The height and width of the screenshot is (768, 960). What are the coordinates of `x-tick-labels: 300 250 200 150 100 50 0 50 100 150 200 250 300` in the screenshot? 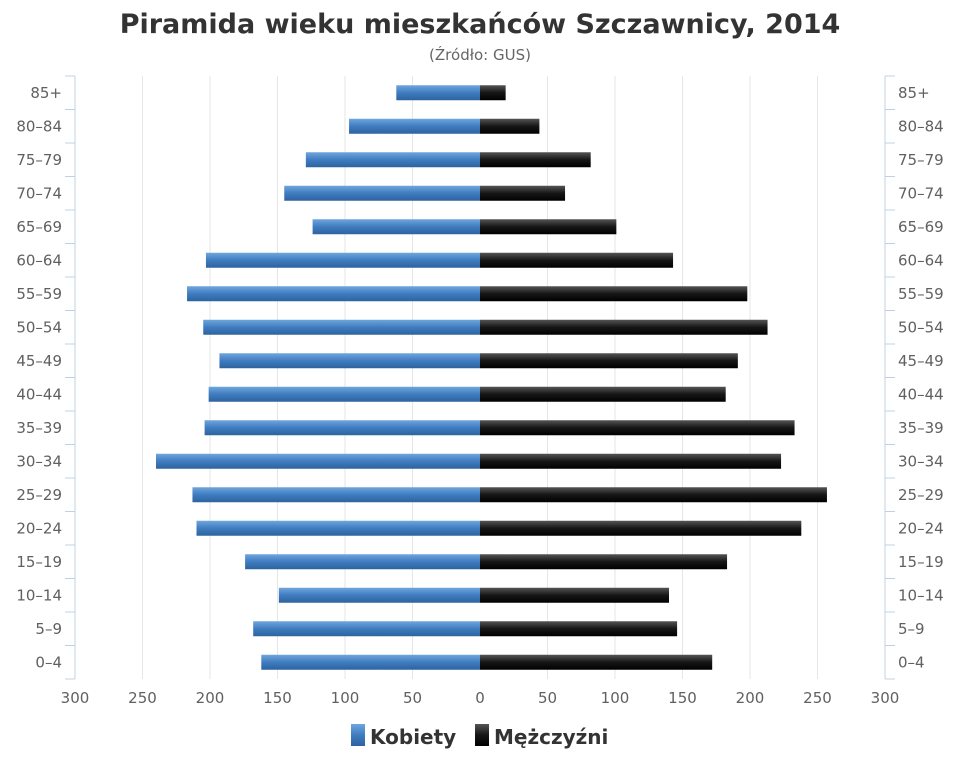 It's located at (480, 698).